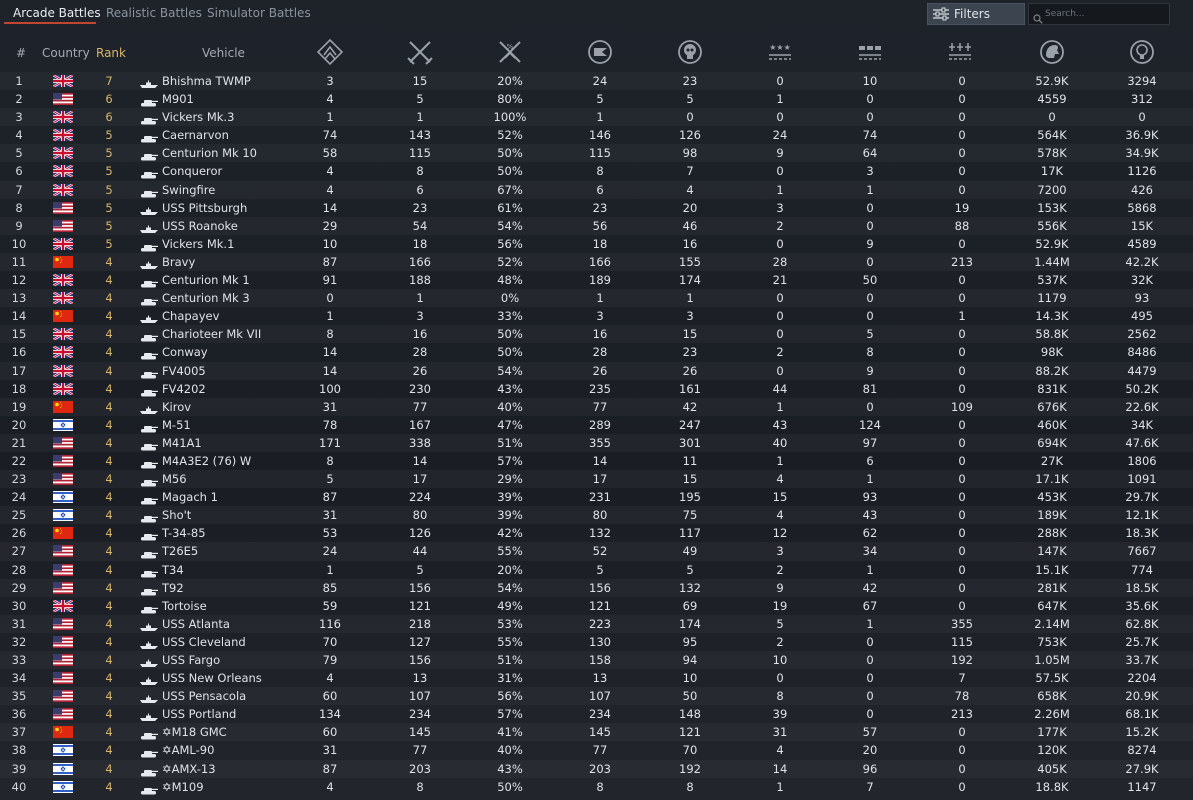 The image size is (1193, 800). What do you see at coordinates (1052, 52) in the screenshot?
I see `silver-lions-icon` at bounding box center [1052, 52].